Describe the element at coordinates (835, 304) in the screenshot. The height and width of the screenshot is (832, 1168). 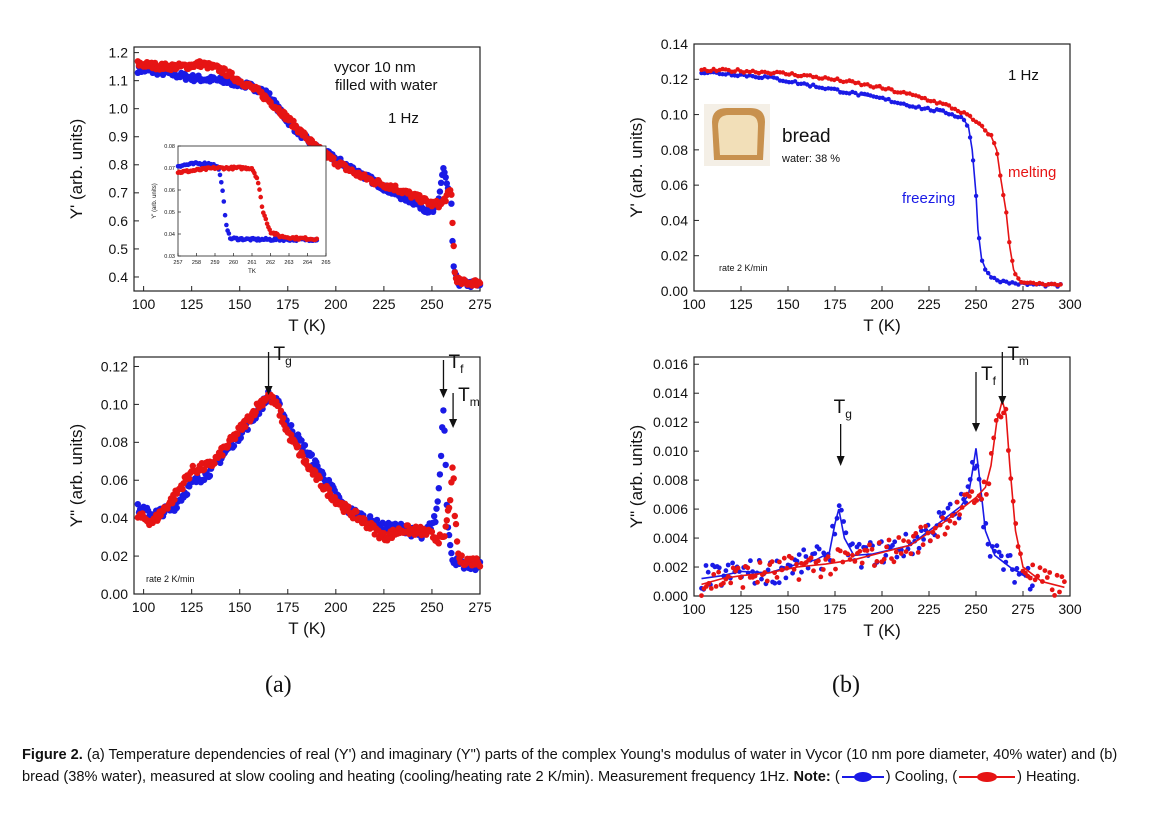
I see `chart-b-real-xtick-label: 175` at that location.